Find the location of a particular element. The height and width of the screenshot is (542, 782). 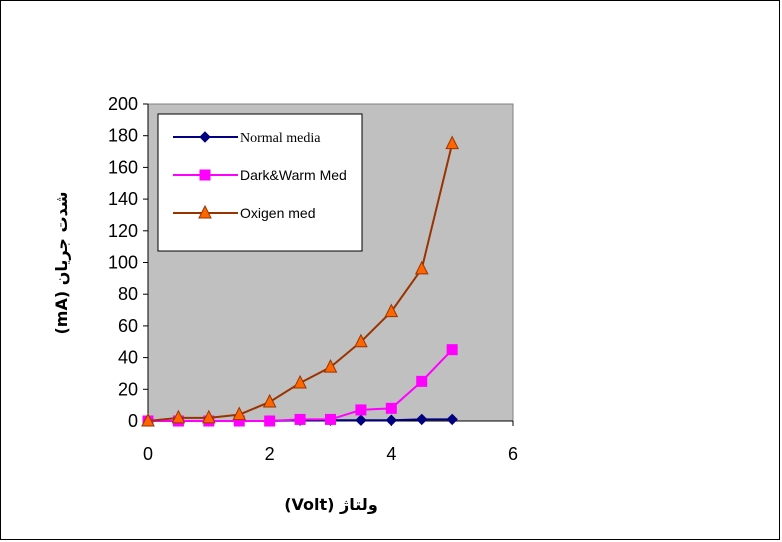

y-tick-label: 60 is located at coordinates (128, 326).